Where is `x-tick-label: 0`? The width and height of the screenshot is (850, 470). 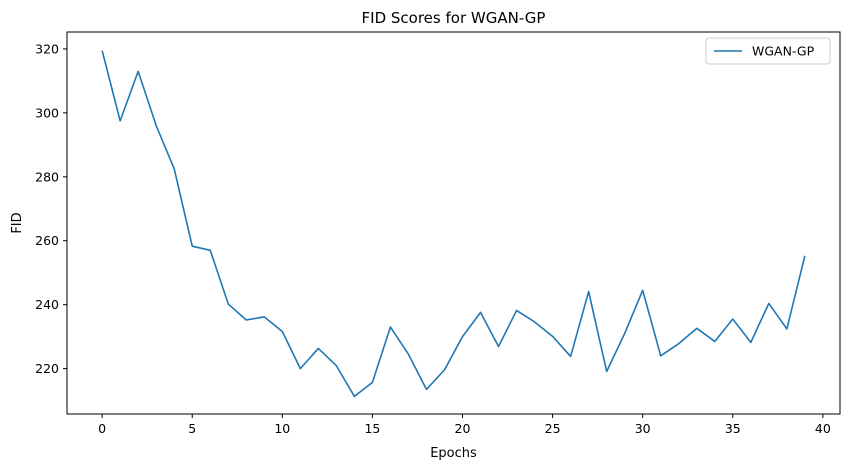 x-tick-label: 0 is located at coordinates (102, 428).